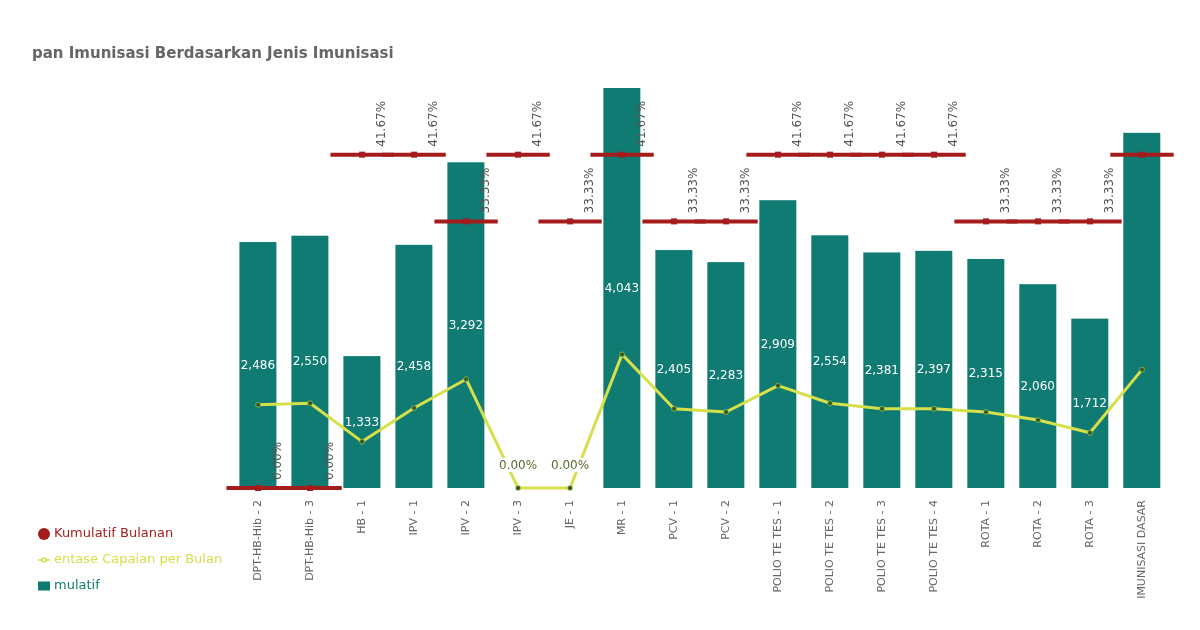  Describe the element at coordinates (830, 361) in the screenshot. I see `data-label: 2,554` at that location.